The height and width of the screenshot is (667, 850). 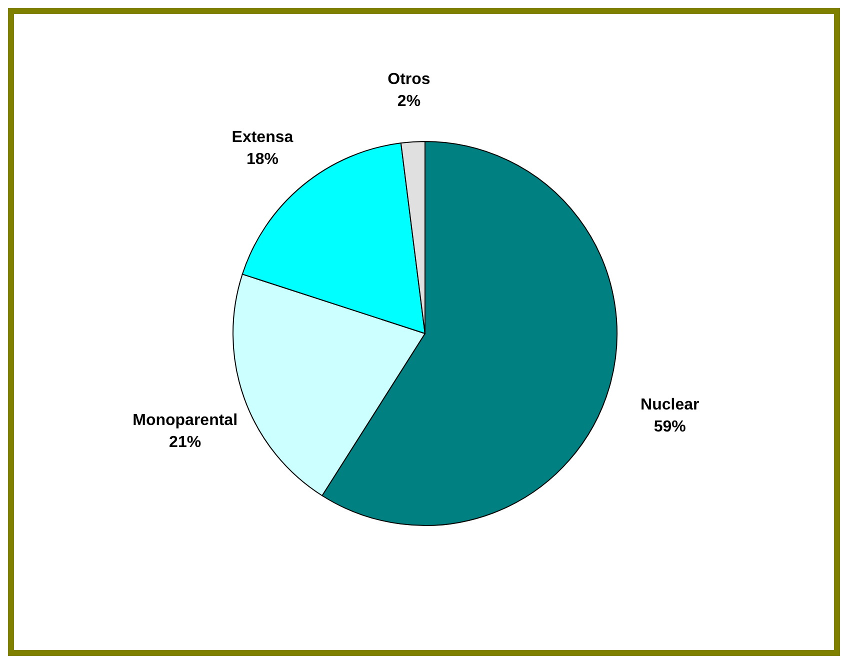 I want to click on slice-label: Otros, so click(x=409, y=79).